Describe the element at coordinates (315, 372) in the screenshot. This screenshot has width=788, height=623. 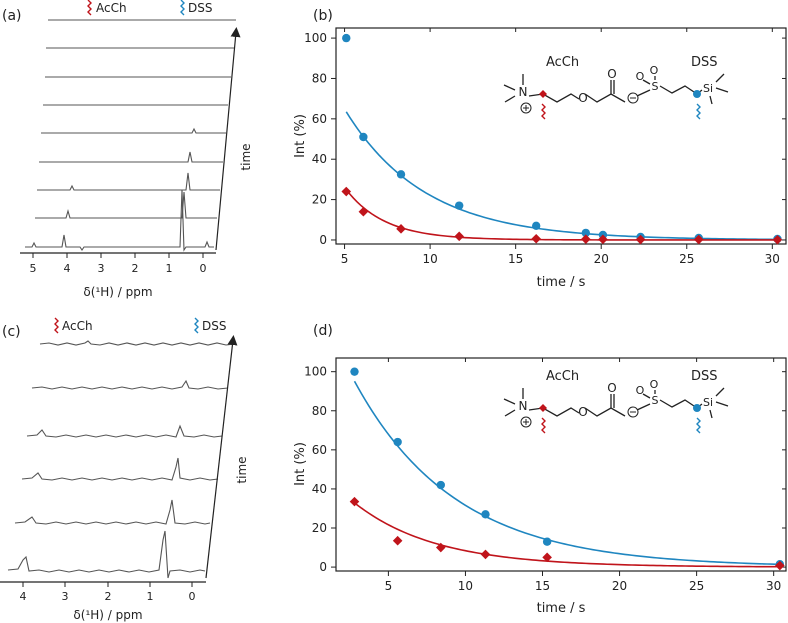
I see `panel-d-ytick-label: 100` at that location.